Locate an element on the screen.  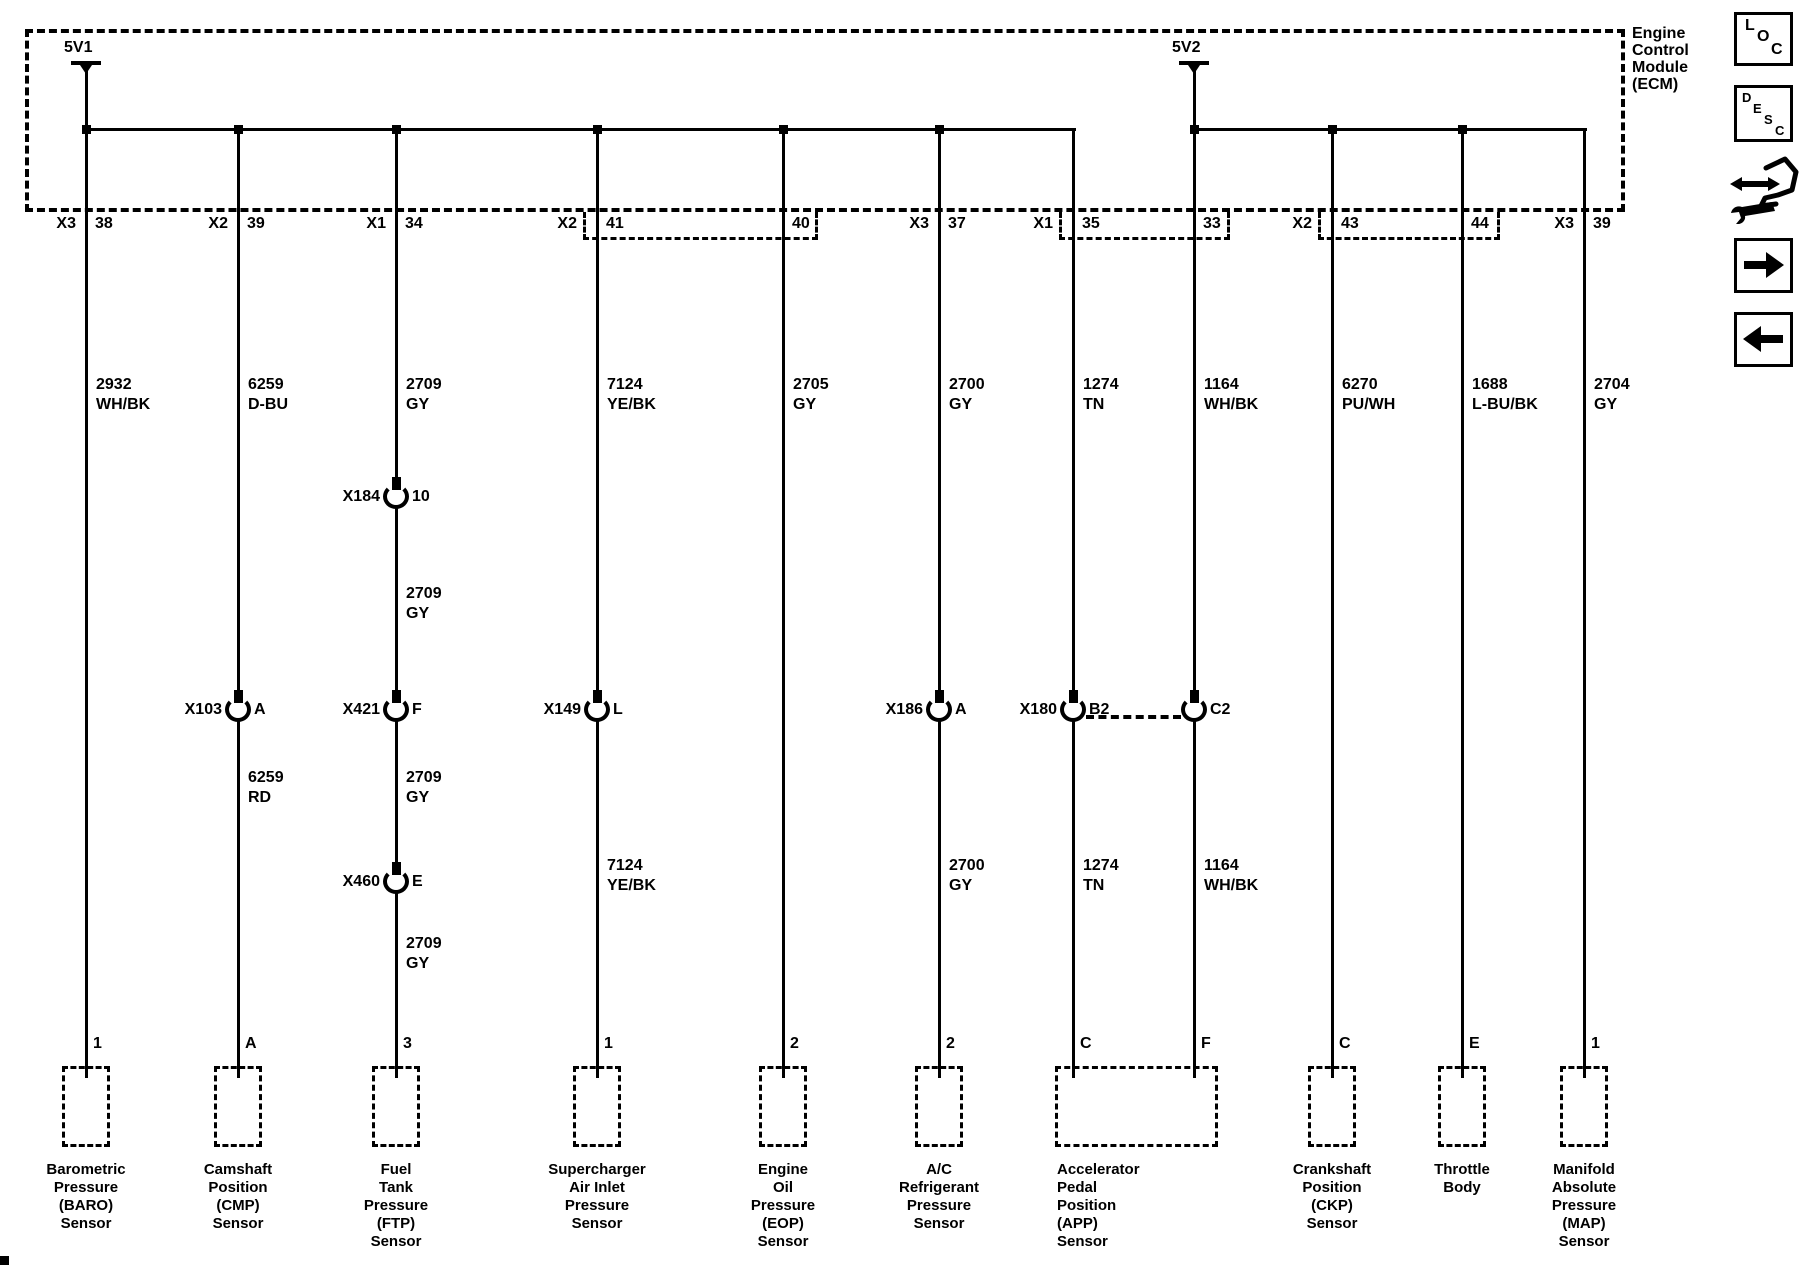
rail-5v2-label: 5V2 is located at coordinates (1186, 47).